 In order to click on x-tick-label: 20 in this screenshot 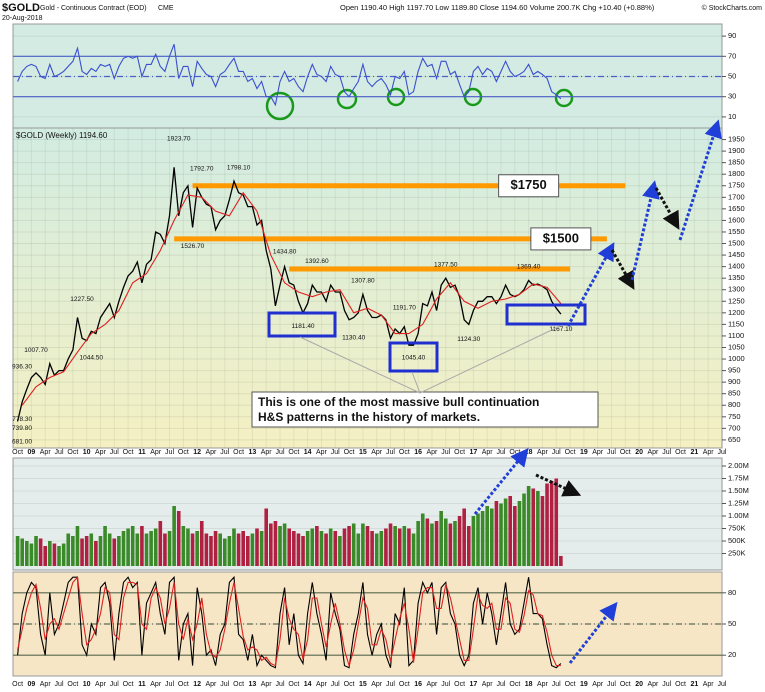, I will do `click(639, 452)`.